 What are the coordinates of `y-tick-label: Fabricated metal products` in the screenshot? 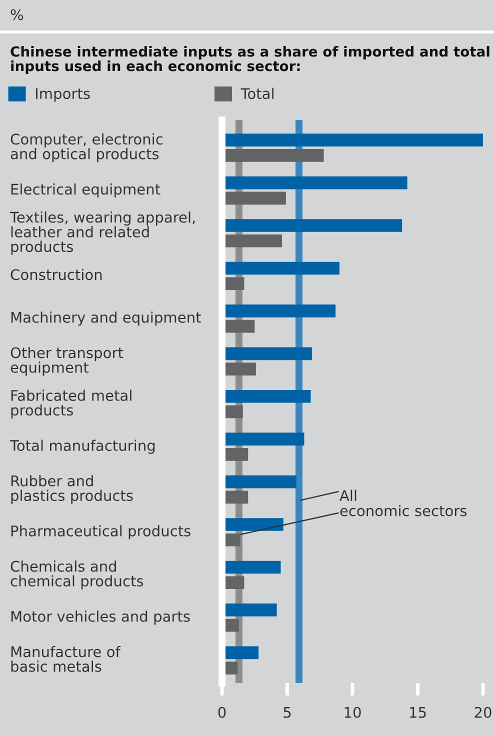 It's located at (71, 404).